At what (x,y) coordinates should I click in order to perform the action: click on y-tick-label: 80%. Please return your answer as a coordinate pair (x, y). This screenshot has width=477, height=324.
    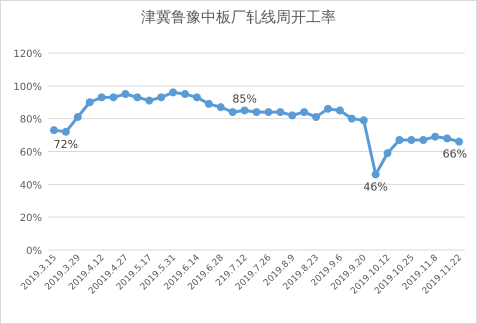
    Looking at the image, I should click on (31, 120).